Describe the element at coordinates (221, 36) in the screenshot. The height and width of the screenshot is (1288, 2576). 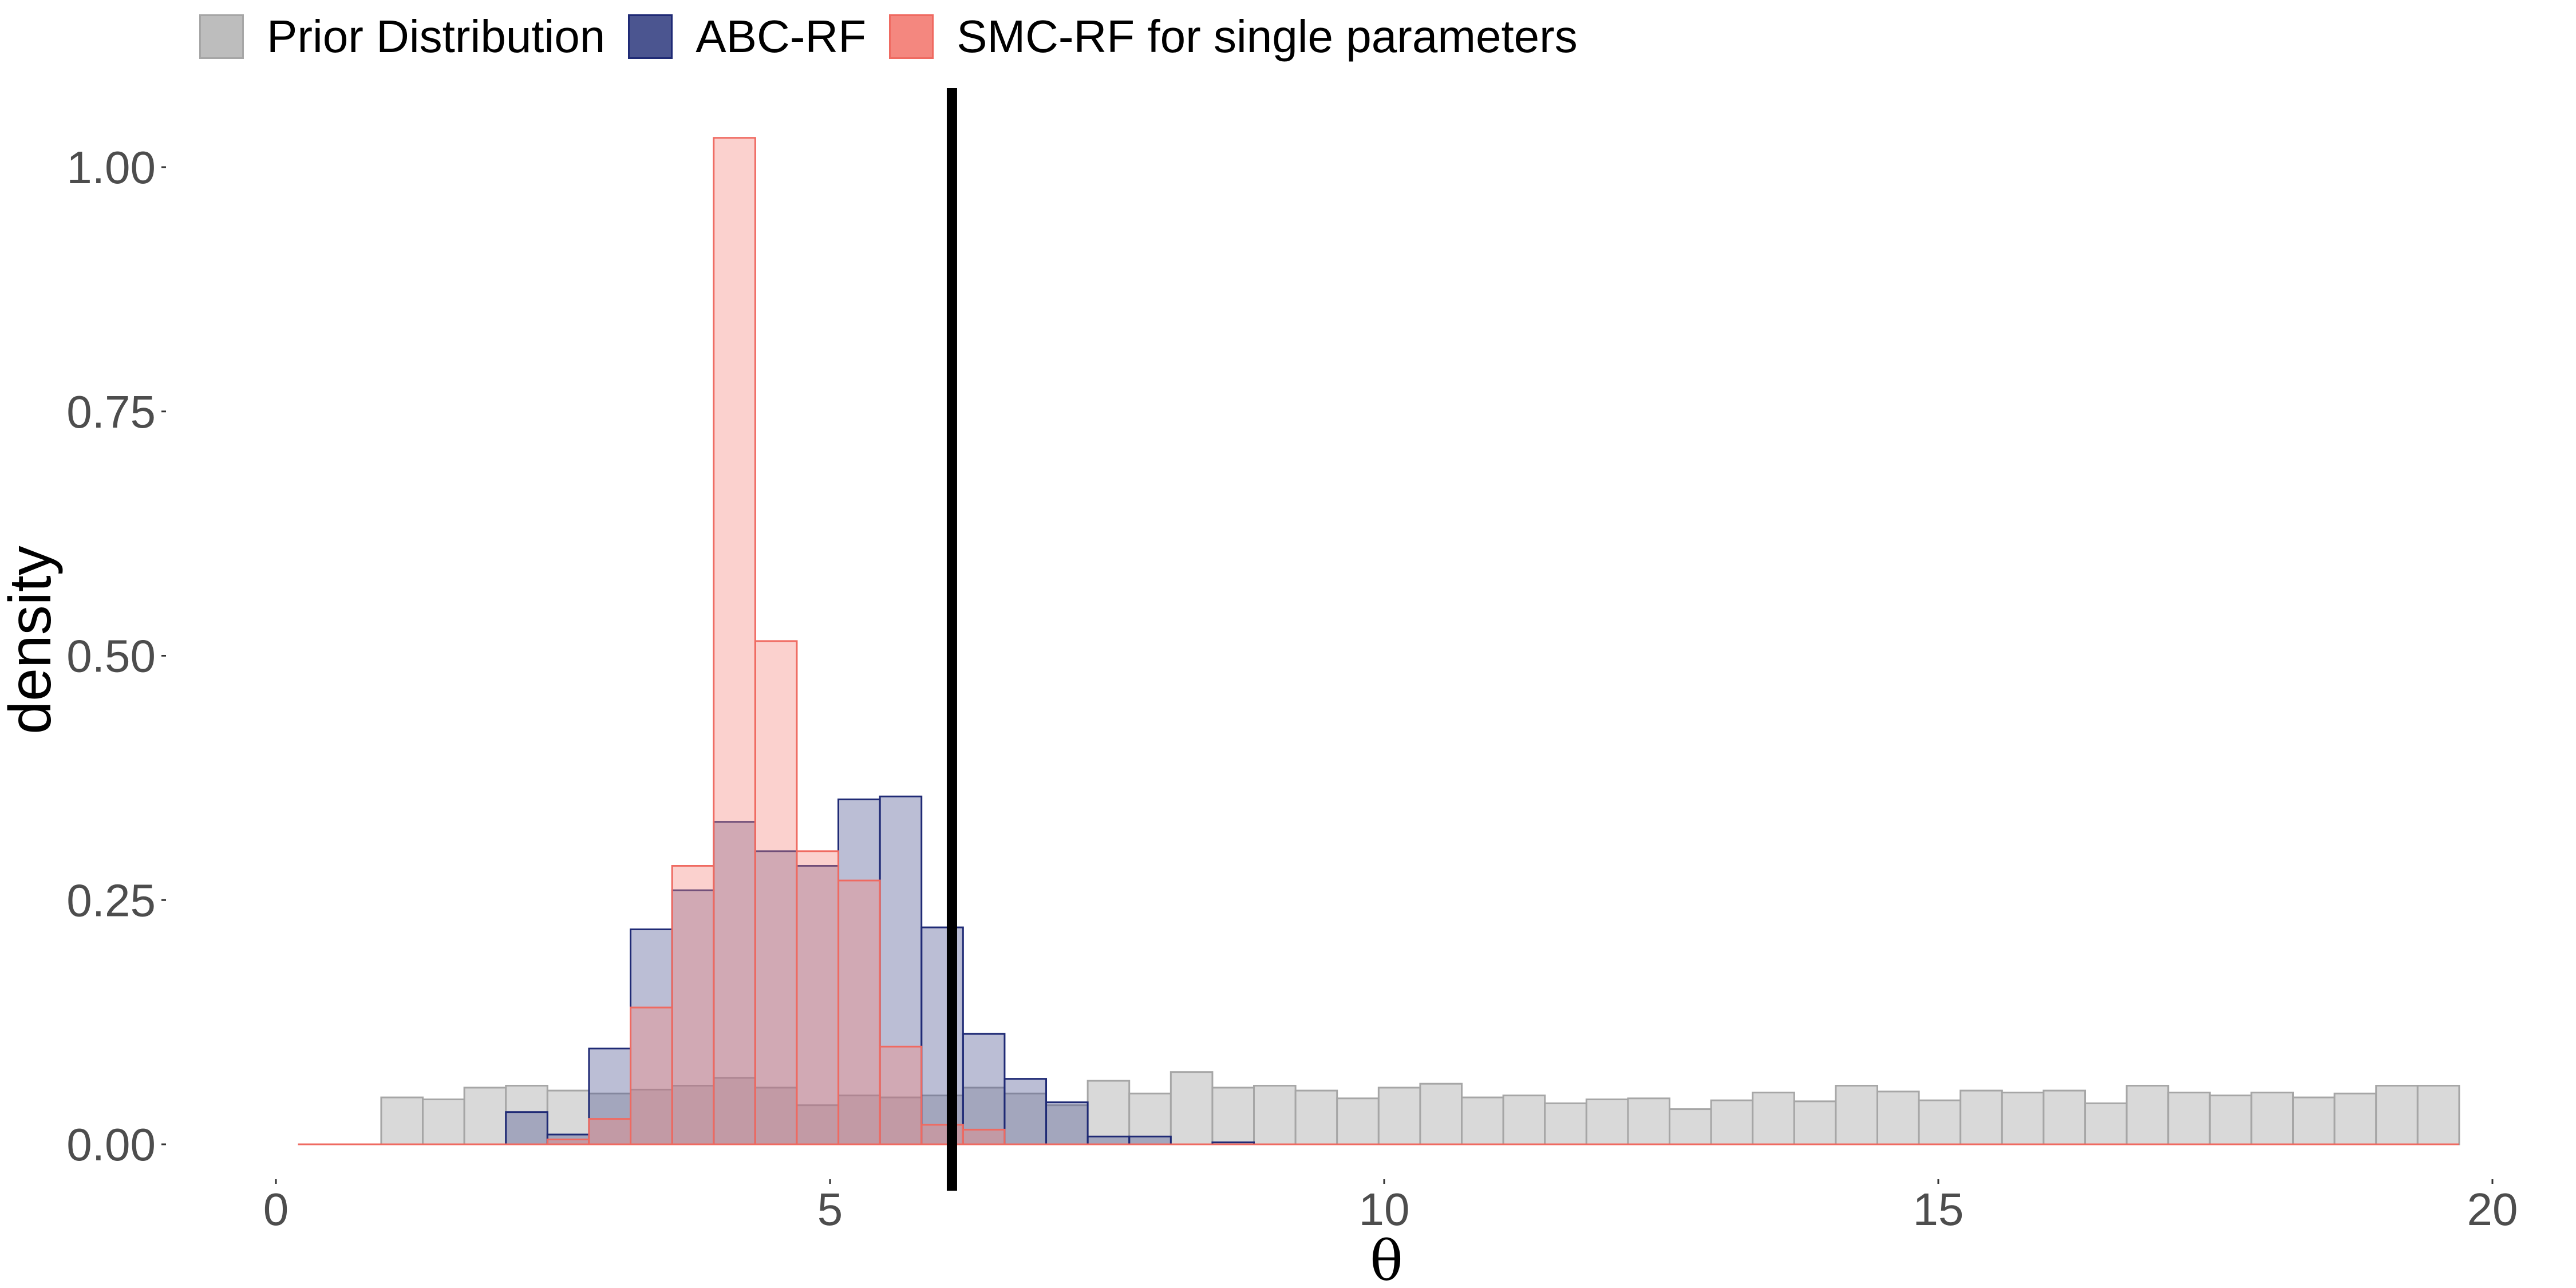
I see `legend-key-prior` at that location.